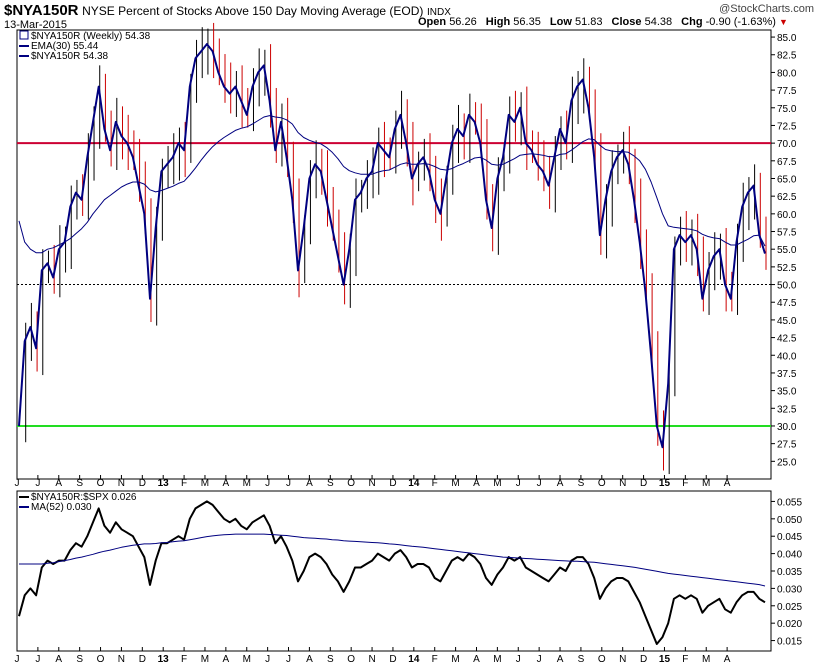 Image resolution: width=820 pixels, height=668 pixels. What do you see at coordinates (787, 286) in the screenshot?
I see `y-tick-label: 50.0` at bounding box center [787, 286].